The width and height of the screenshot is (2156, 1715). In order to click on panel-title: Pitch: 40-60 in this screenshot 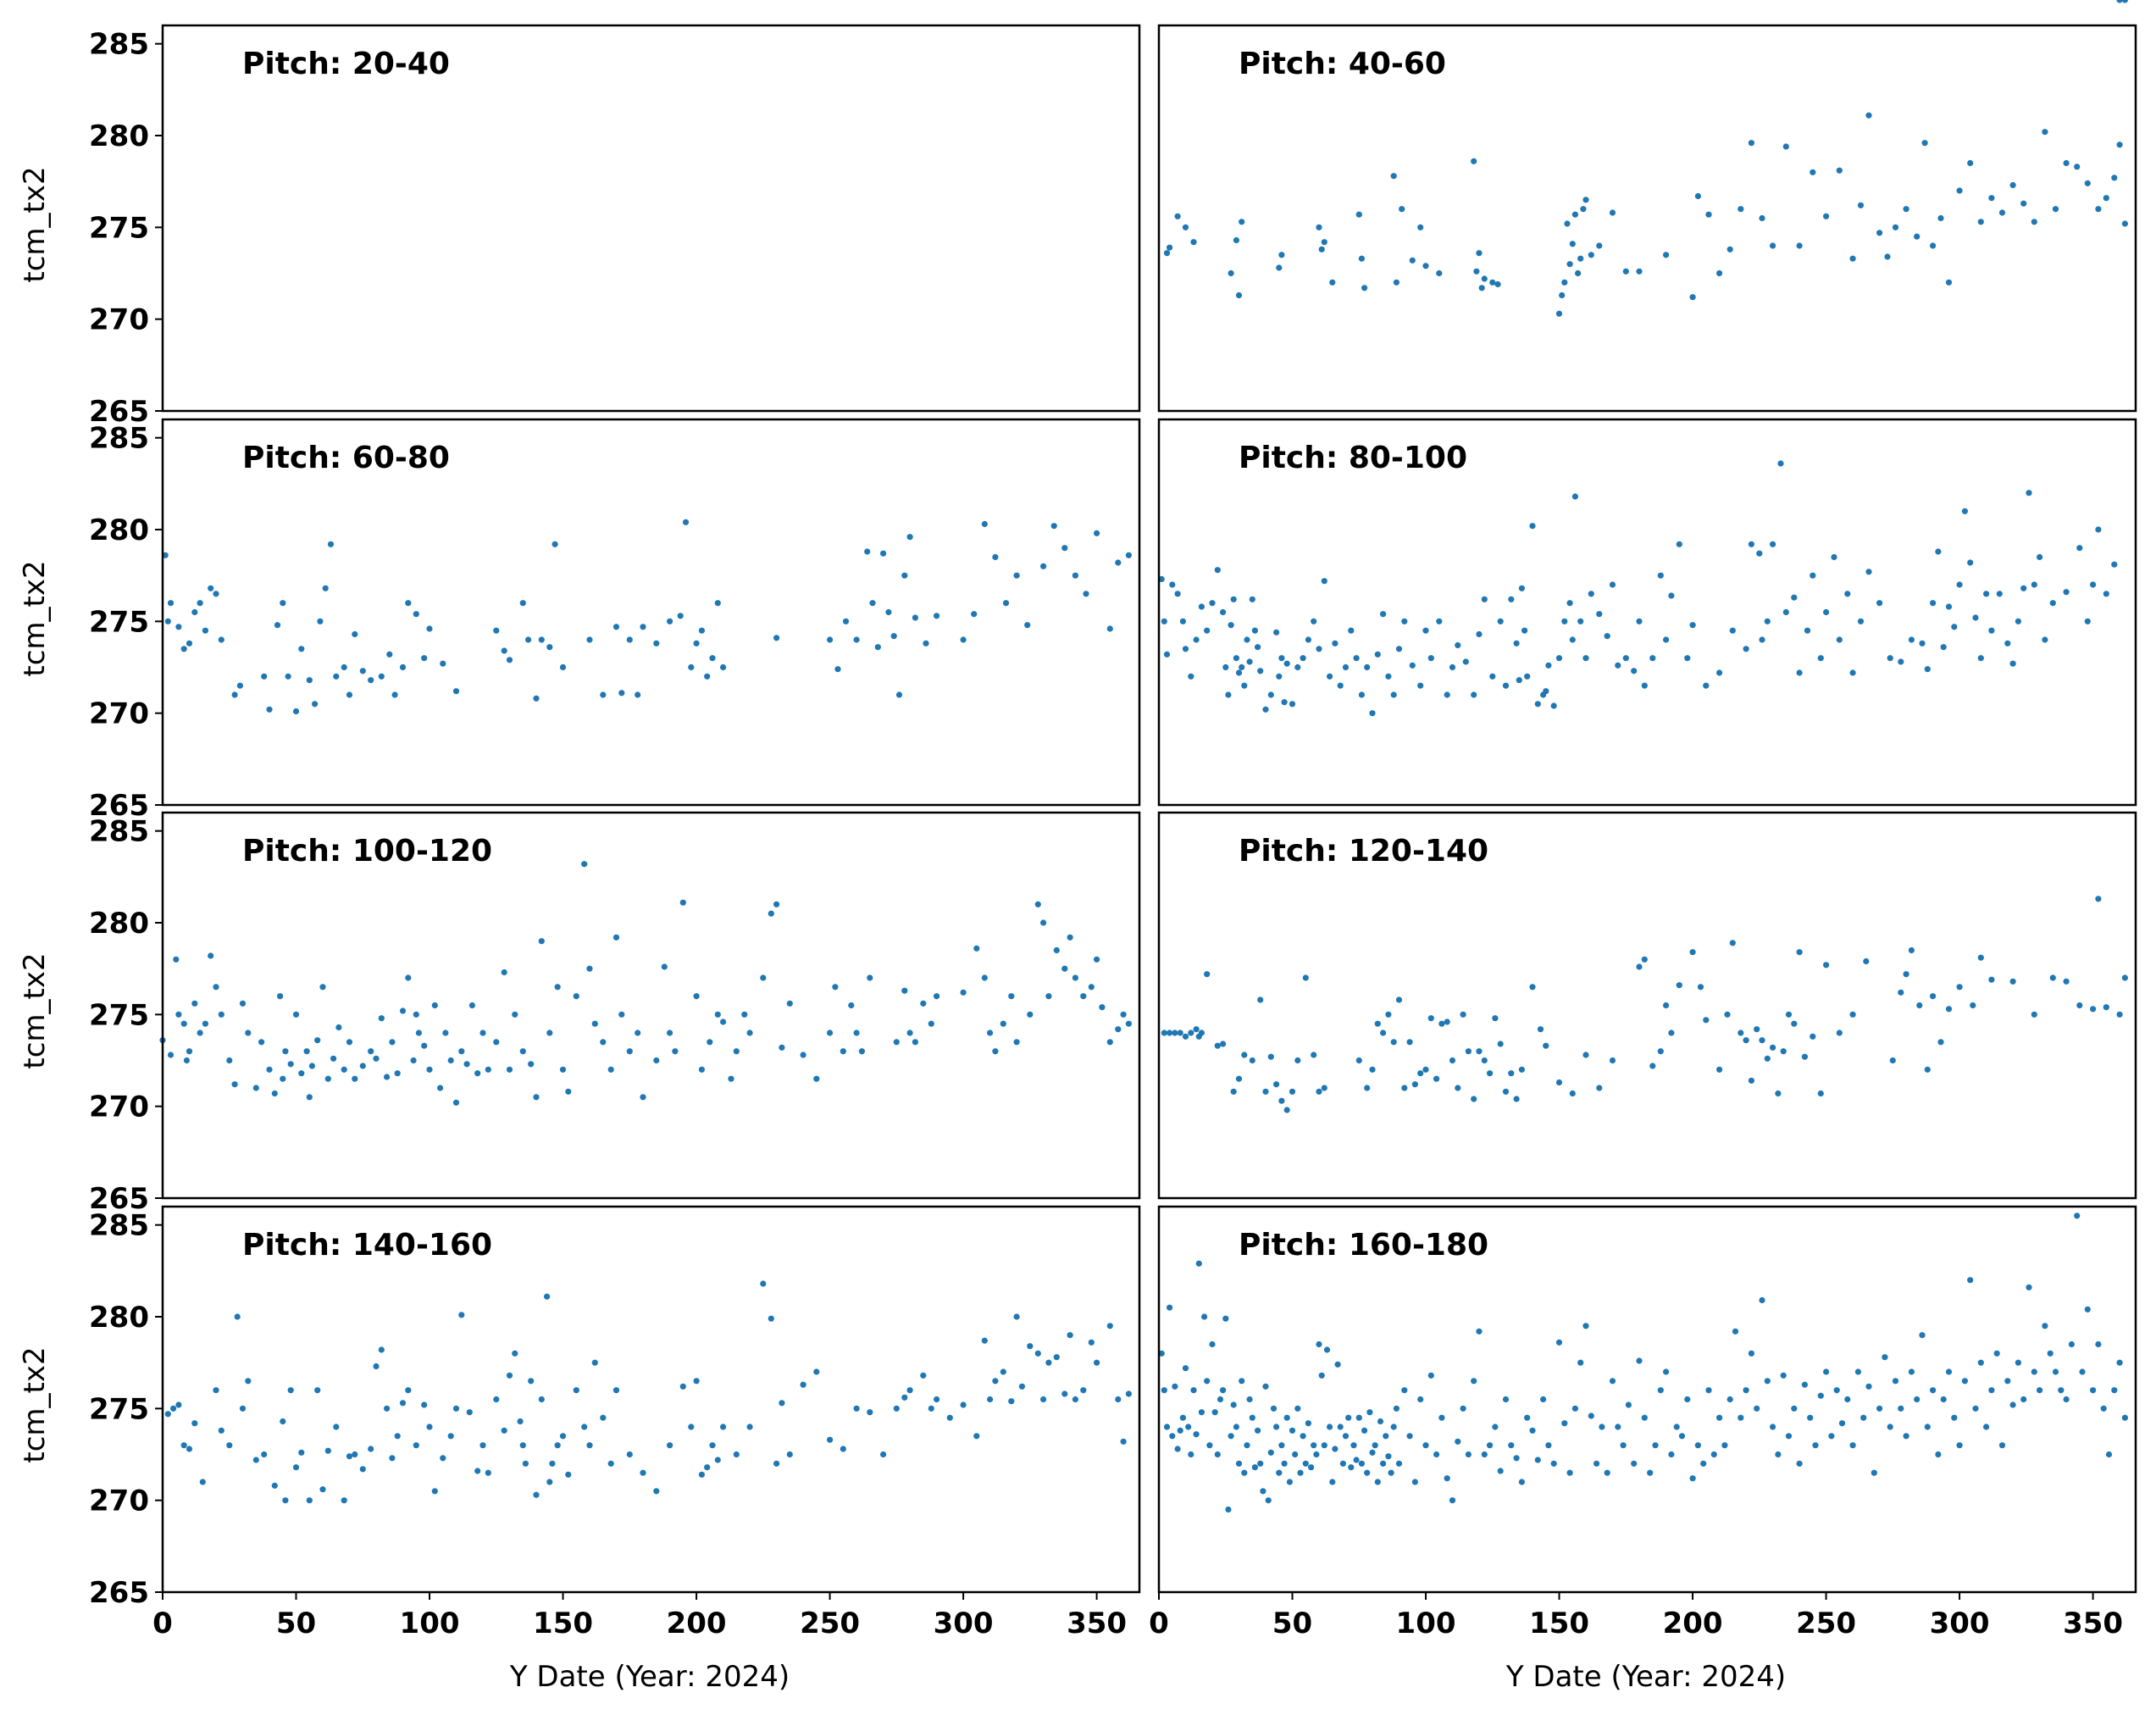, I will do `click(1342, 64)`.